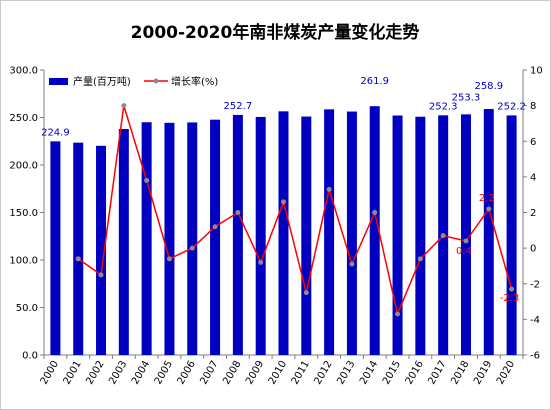 The image size is (551, 410). I want to click on x-tick-label: 2011, so click(301, 373).